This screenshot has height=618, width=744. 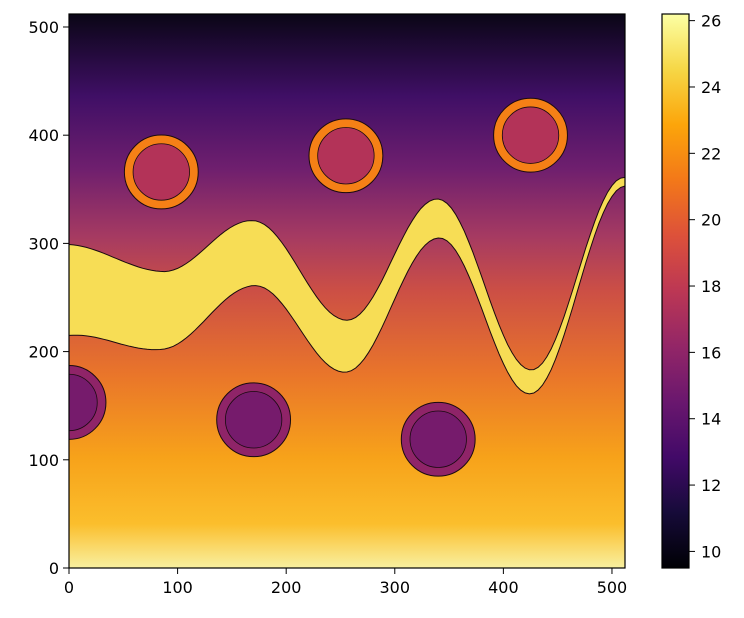 What do you see at coordinates (612, 587) in the screenshot?
I see `x-tick-label: 500` at bounding box center [612, 587].